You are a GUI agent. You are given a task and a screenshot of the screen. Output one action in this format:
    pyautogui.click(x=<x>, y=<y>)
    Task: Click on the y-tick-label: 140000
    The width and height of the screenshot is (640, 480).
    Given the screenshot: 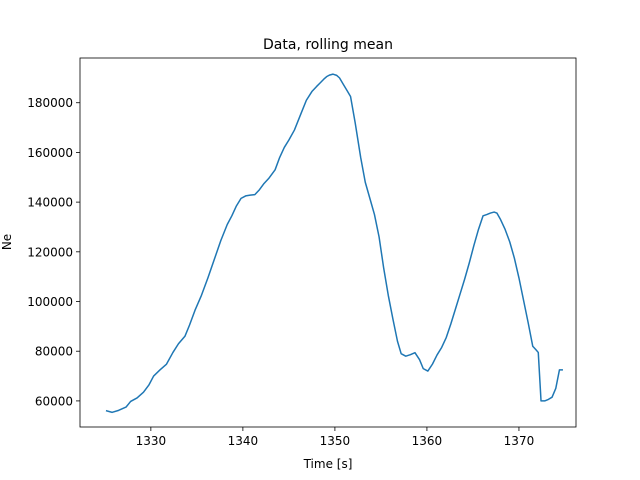 What is the action you would take?
    pyautogui.click(x=50, y=203)
    